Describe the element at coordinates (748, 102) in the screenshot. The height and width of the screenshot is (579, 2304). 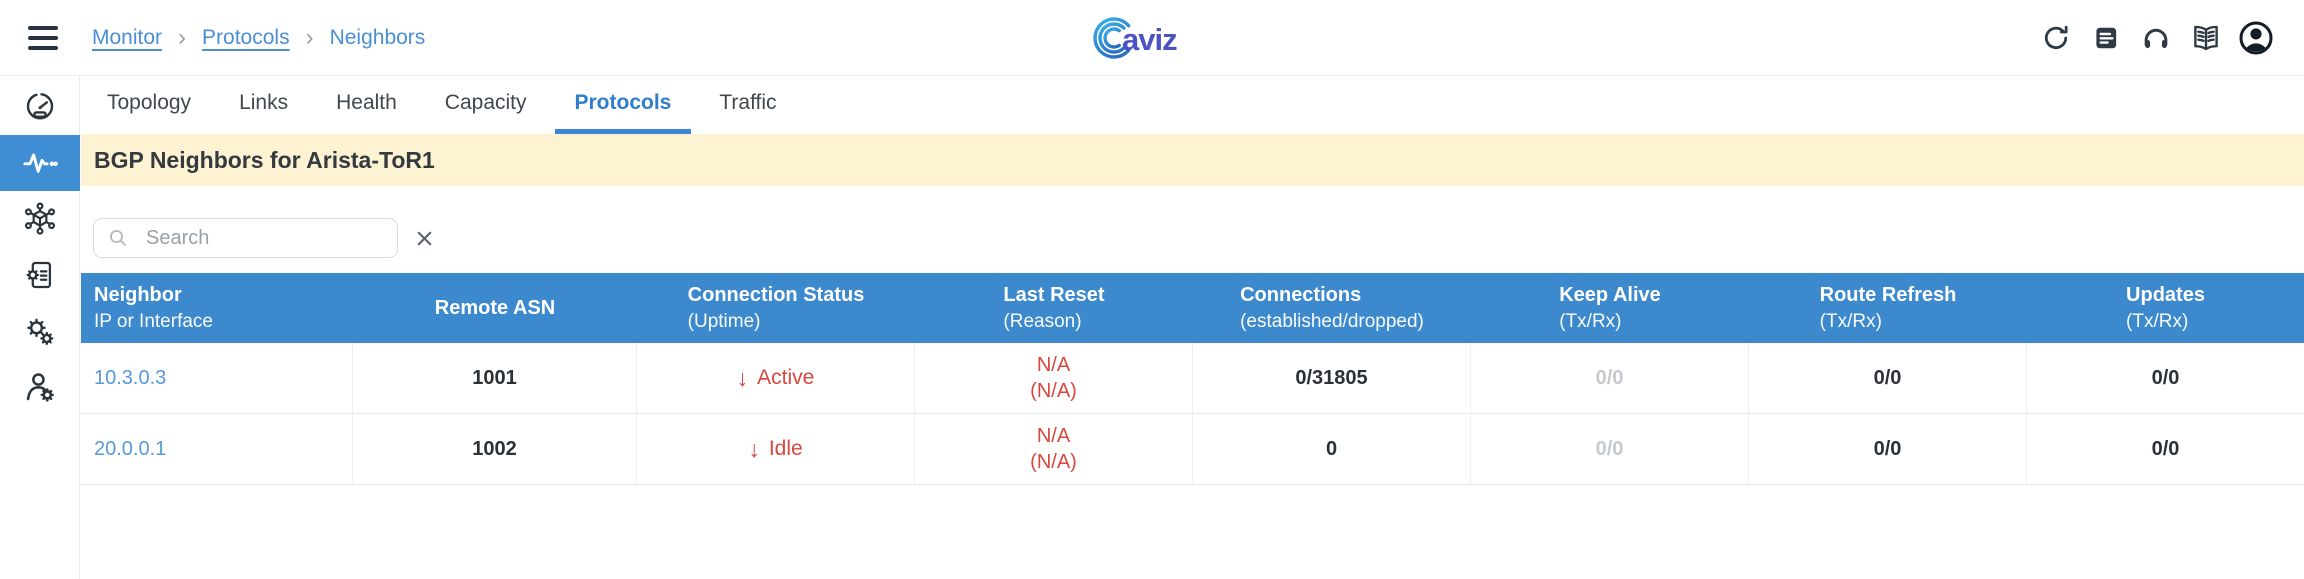
I see `tab-traffic: Traffic` at that location.